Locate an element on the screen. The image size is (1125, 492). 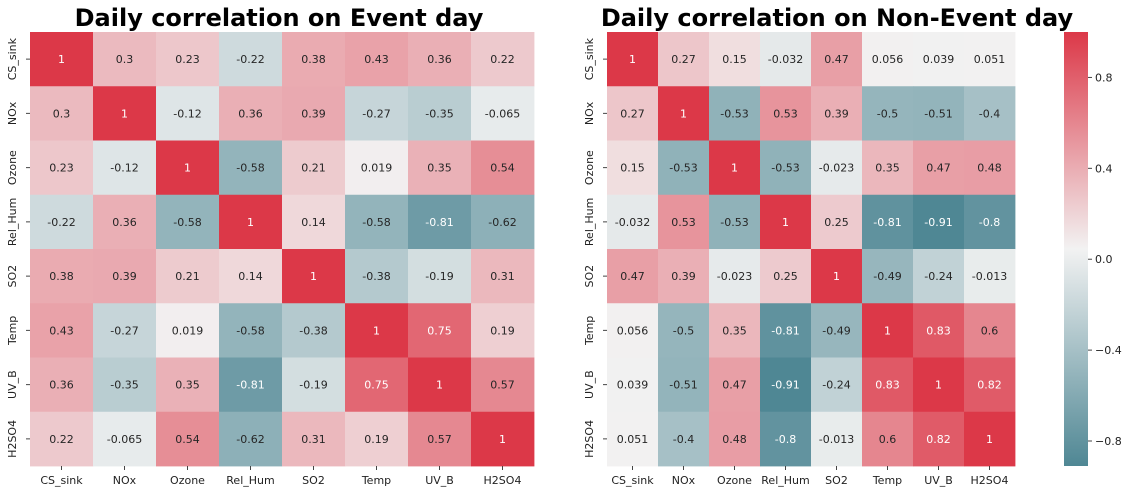
y-tick-label: UV_B is located at coordinates (12, 384).